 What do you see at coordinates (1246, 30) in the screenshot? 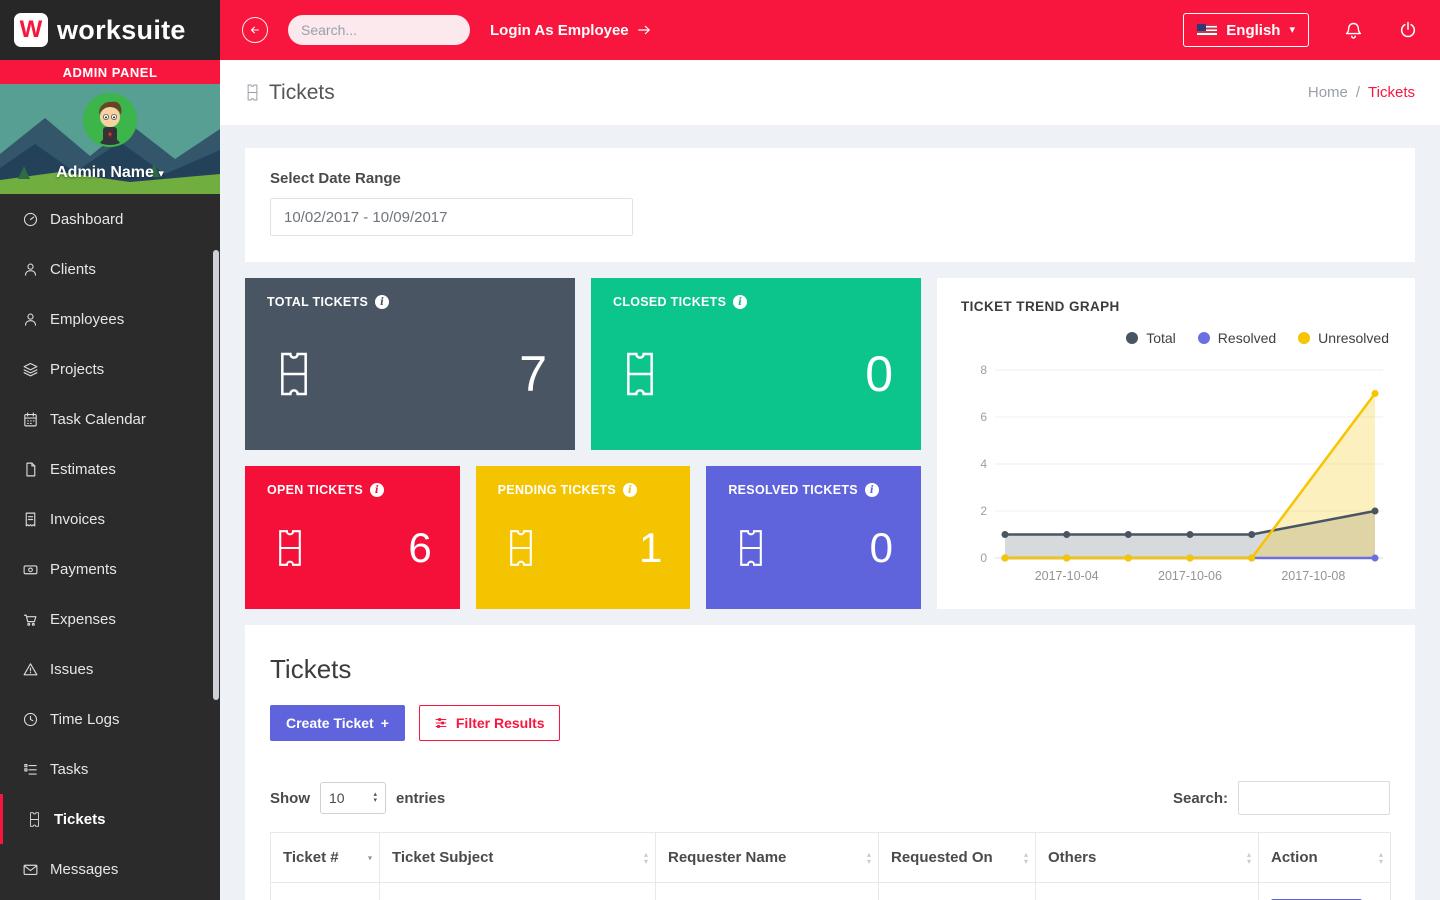
I see `language-dropdown: English ▾` at bounding box center [1246, 30].